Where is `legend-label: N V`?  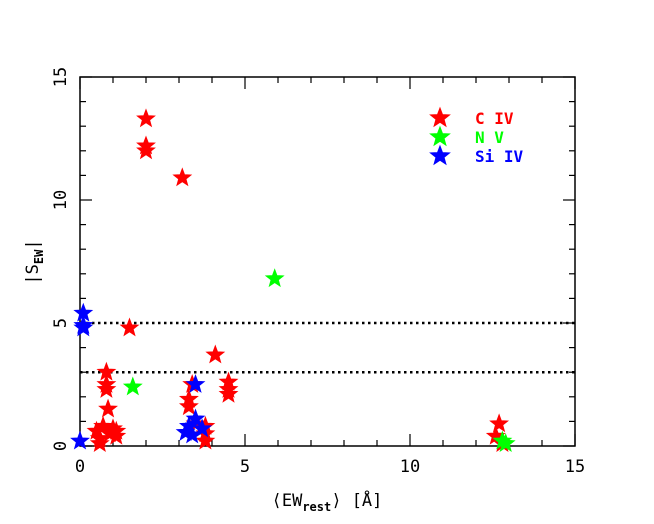
legend-label: N V is located at coordinates (489, 137).